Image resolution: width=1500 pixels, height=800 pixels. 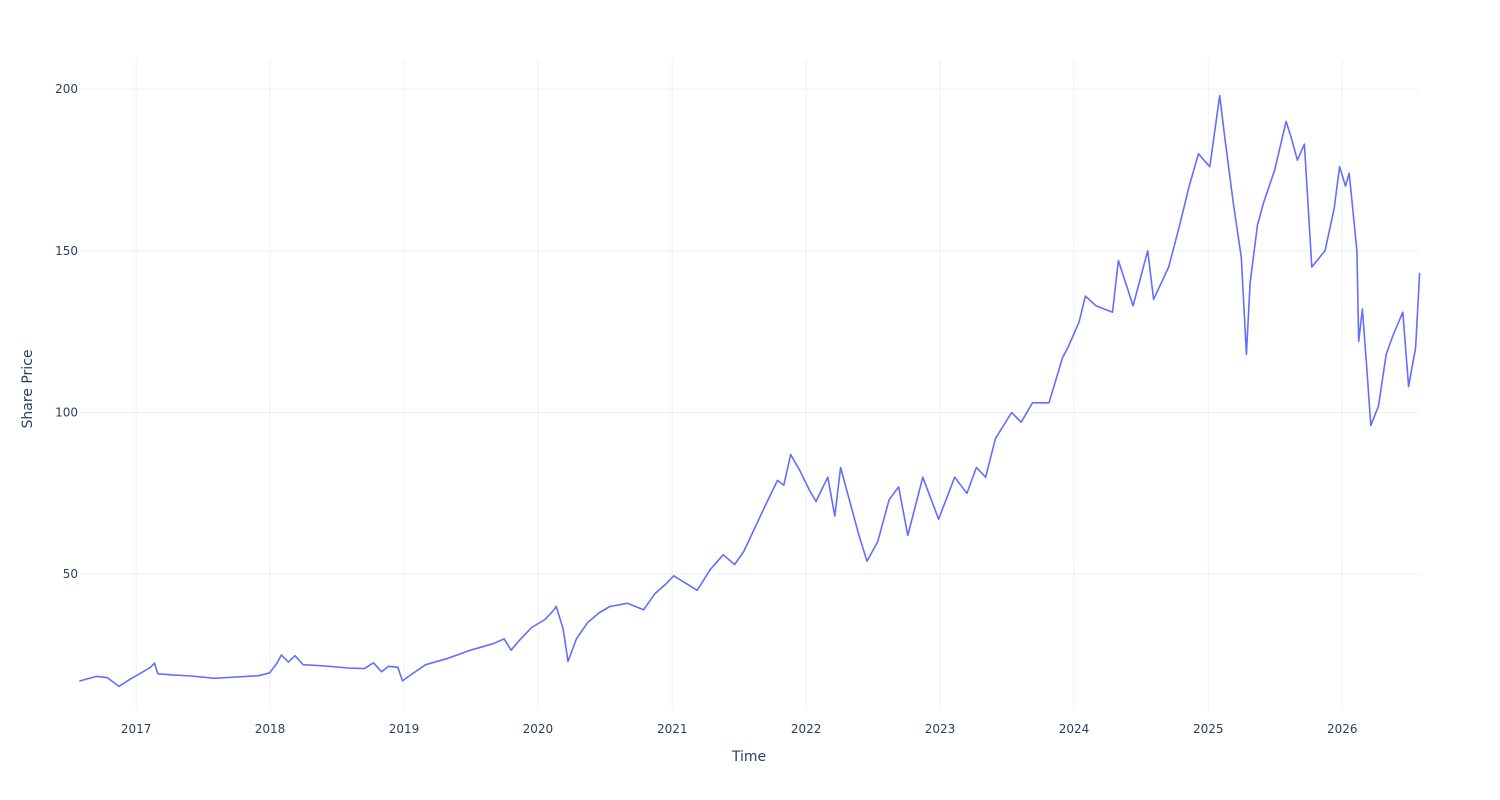 I want to click on x-tick-label: 2018, so click(x=270, y=729).